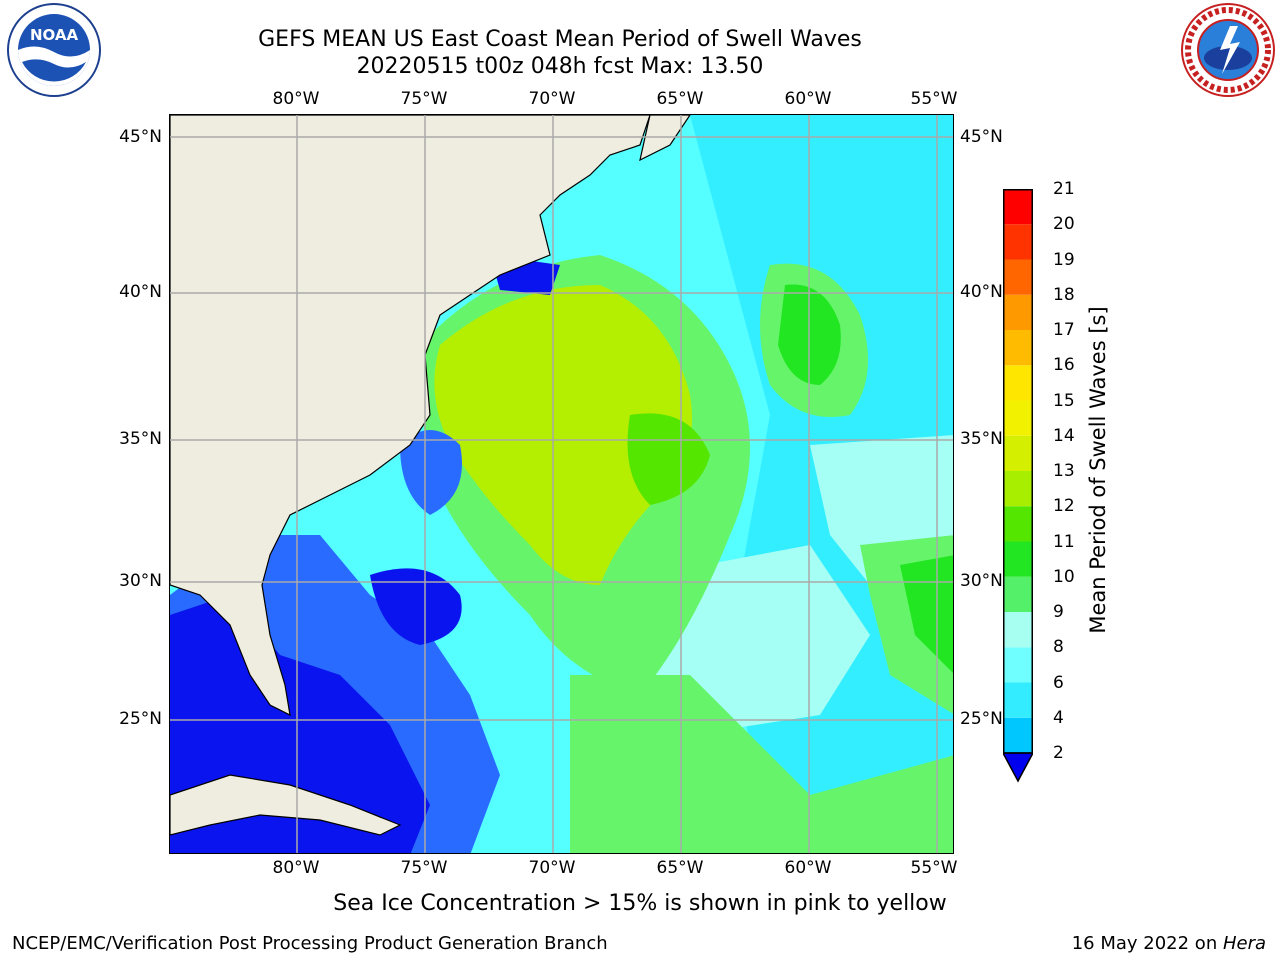 This screenshot has width=1280, height=960. Describe the element at coordinates (934, 99) in the screenshot. I see `lon-label-top: 55°W` at that location.